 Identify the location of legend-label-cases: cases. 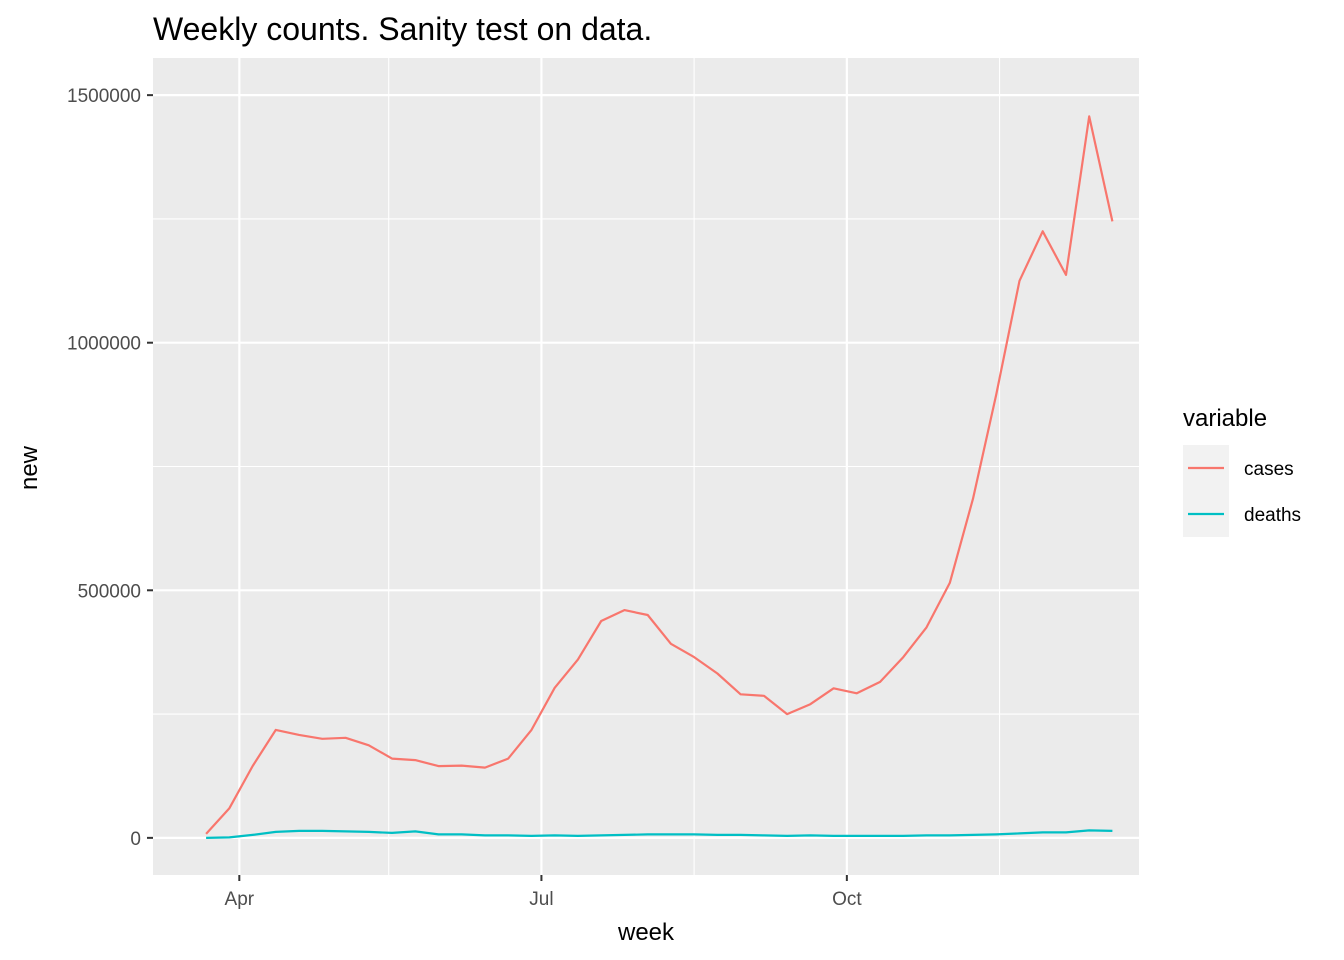
(1269, 469).